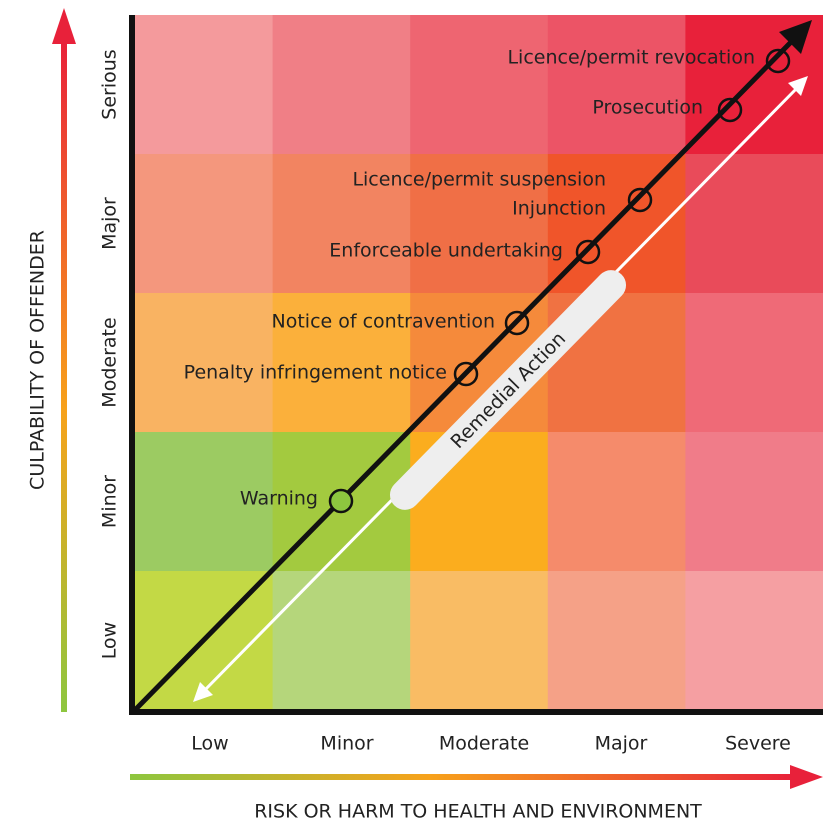 The width and height of the screenshot is (823, 827). Describe the element at coordinates (647, 108) in the screenshot. I see `action-label: Prosecution` at that location.